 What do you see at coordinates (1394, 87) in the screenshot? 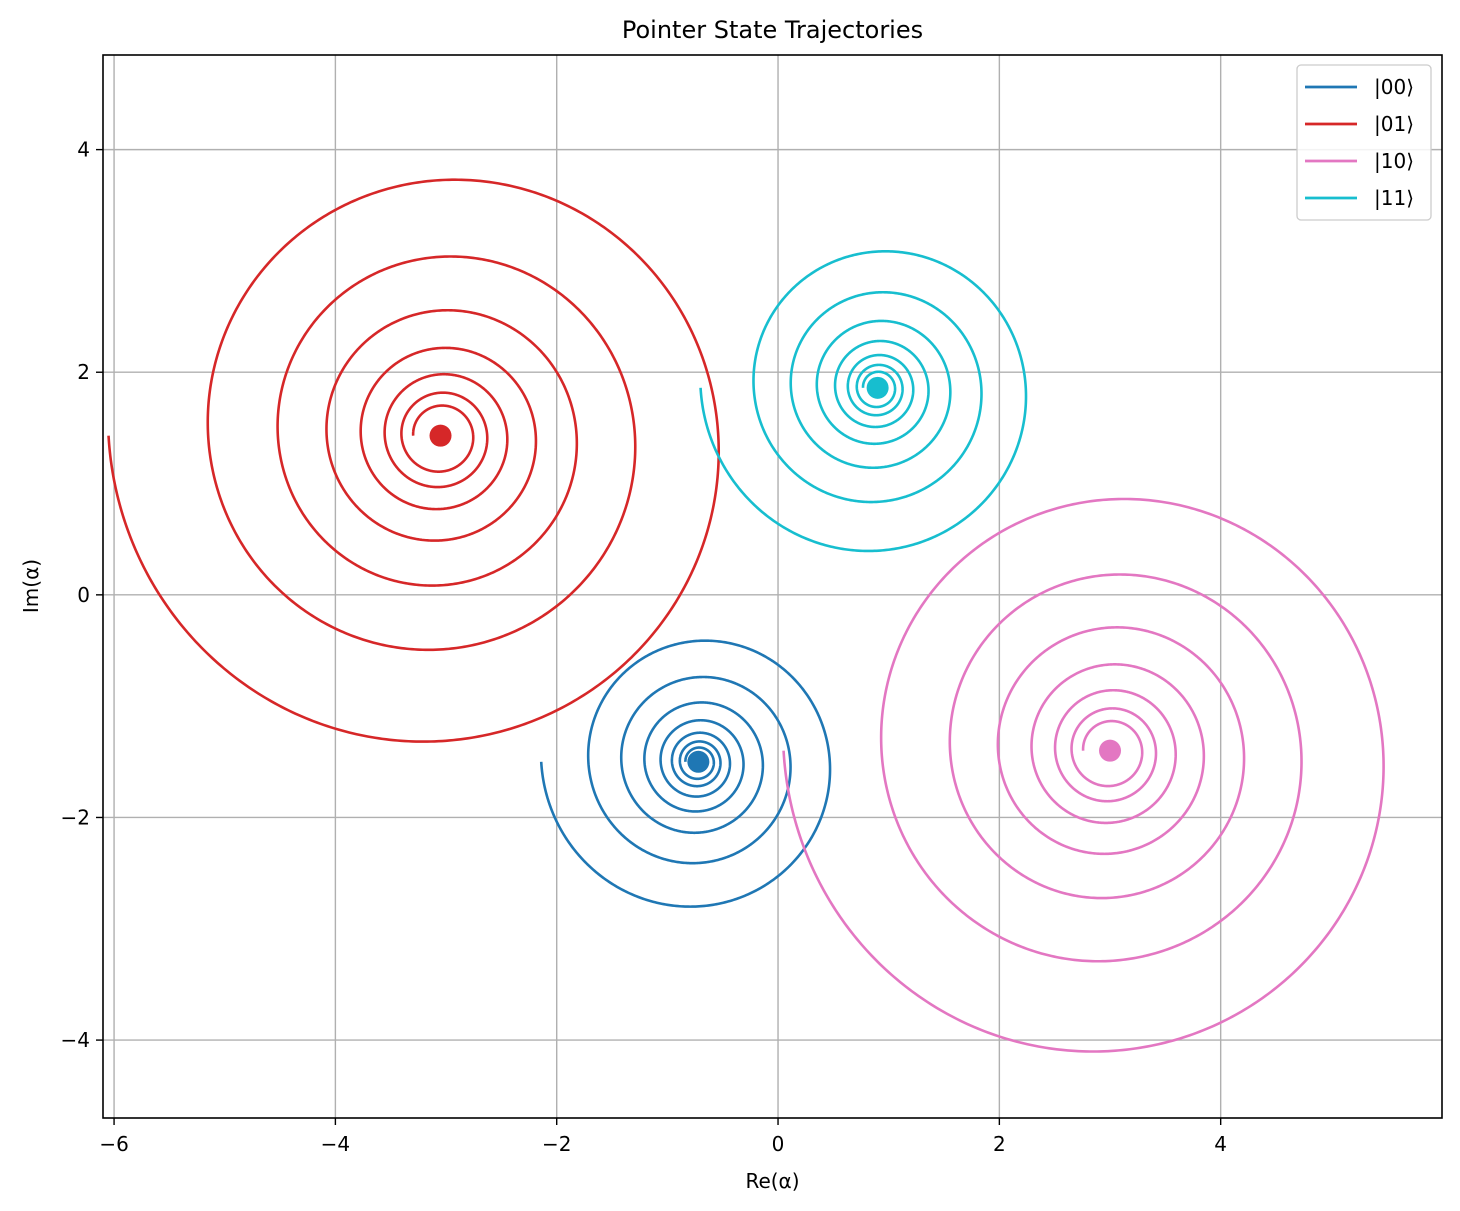
I see `legend-label-00: |00⟩` at bounding box center [1394, 87].